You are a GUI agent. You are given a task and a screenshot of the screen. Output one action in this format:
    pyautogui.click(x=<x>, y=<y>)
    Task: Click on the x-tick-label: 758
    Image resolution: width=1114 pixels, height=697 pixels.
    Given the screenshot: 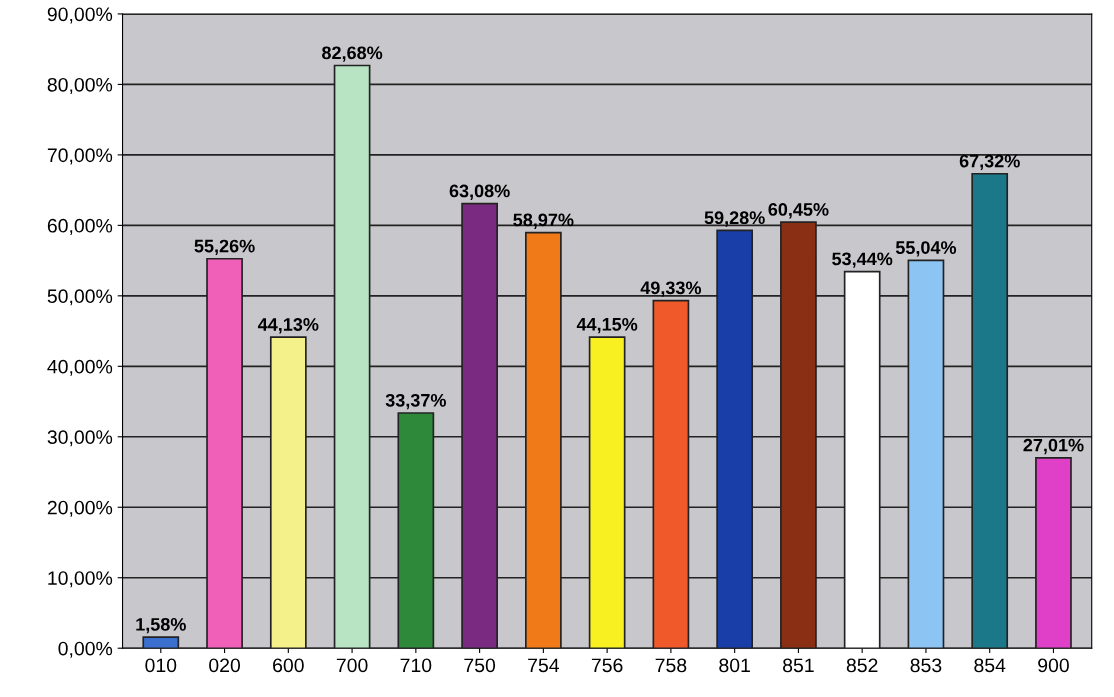 What is the action you would take?
    pyautogui.click(x=671, y=665)
    